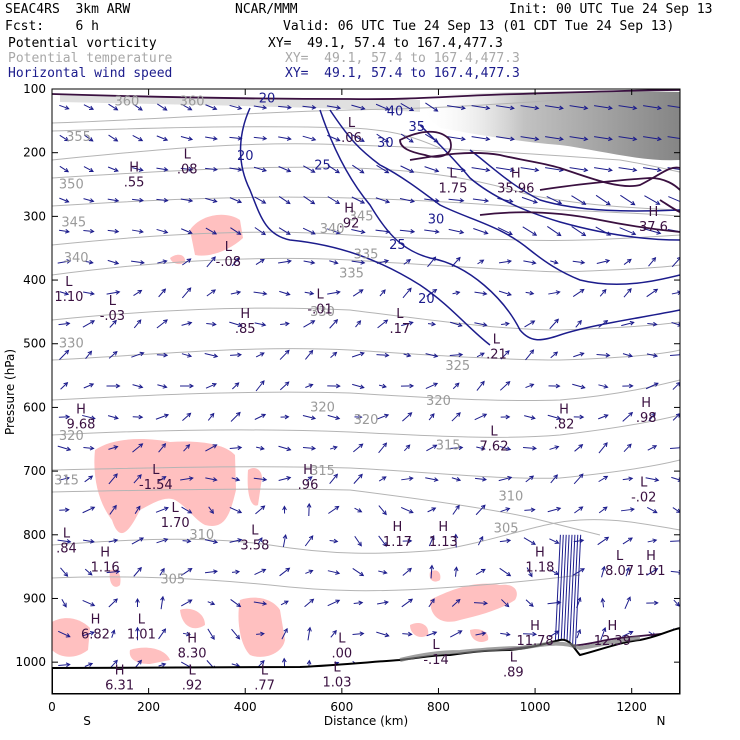 The width and height of the screenshot is (740, 740). Describe the element at coordinates (399, 329) in the screenshot. I see `pv-extremum-value: .17` at that location.